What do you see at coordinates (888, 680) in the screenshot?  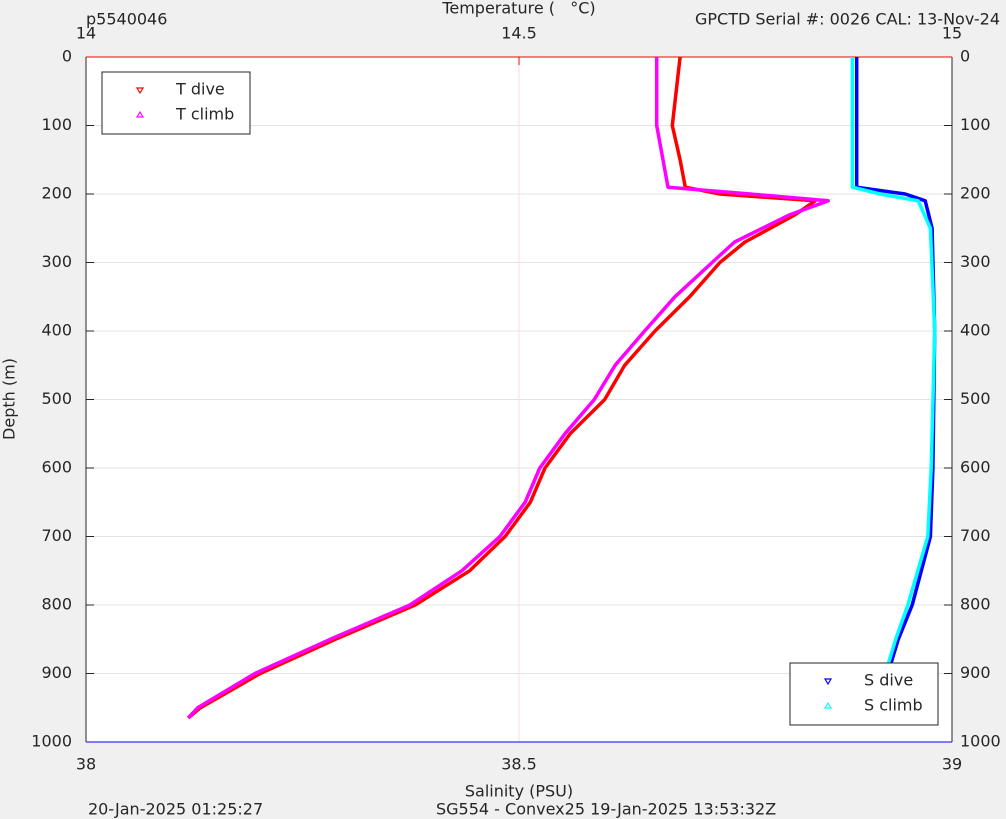 I see `legend-label: S dive` at bounding box center [888, 680].